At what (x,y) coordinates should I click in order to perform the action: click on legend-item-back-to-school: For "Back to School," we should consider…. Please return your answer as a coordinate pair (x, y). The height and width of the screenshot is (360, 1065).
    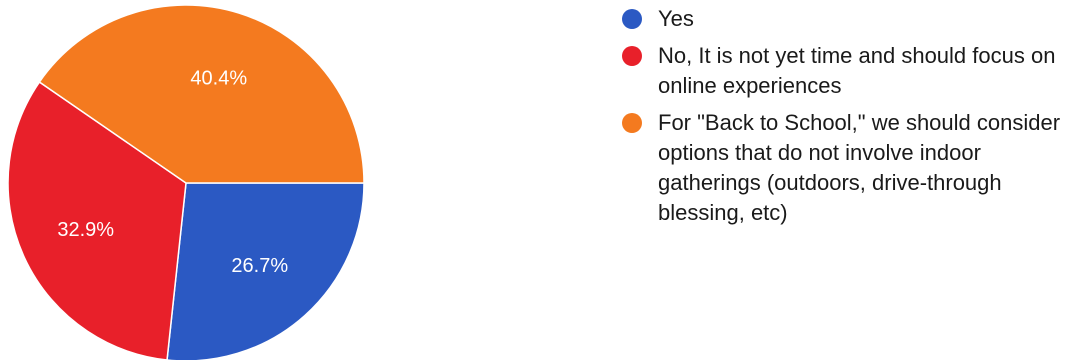
    Looking at the image, I should click on (842, 168).